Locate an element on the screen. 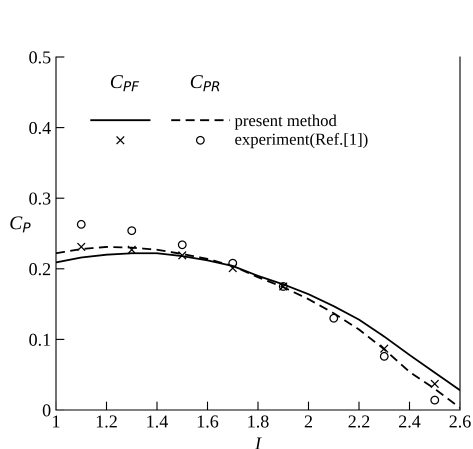  x-tick-label: 1.4 is located at coordinates (157, 421).